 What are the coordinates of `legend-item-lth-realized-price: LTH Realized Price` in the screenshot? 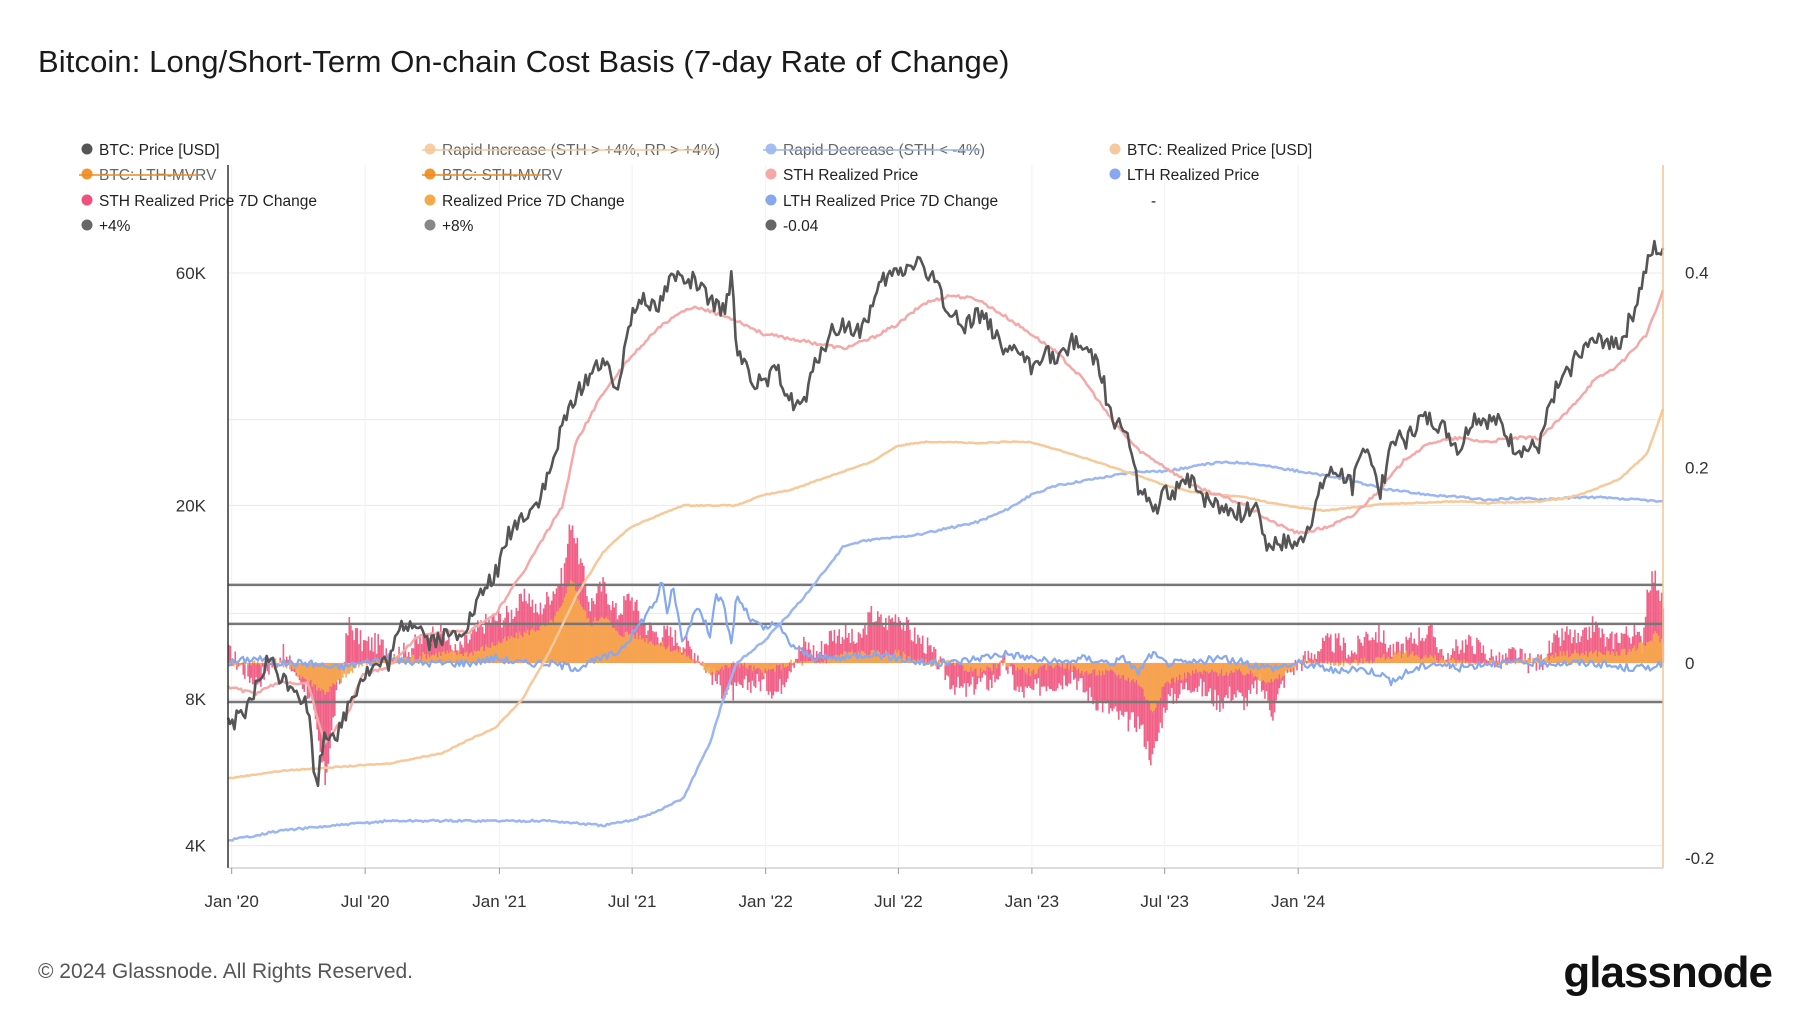 It's located at (1184, 175).